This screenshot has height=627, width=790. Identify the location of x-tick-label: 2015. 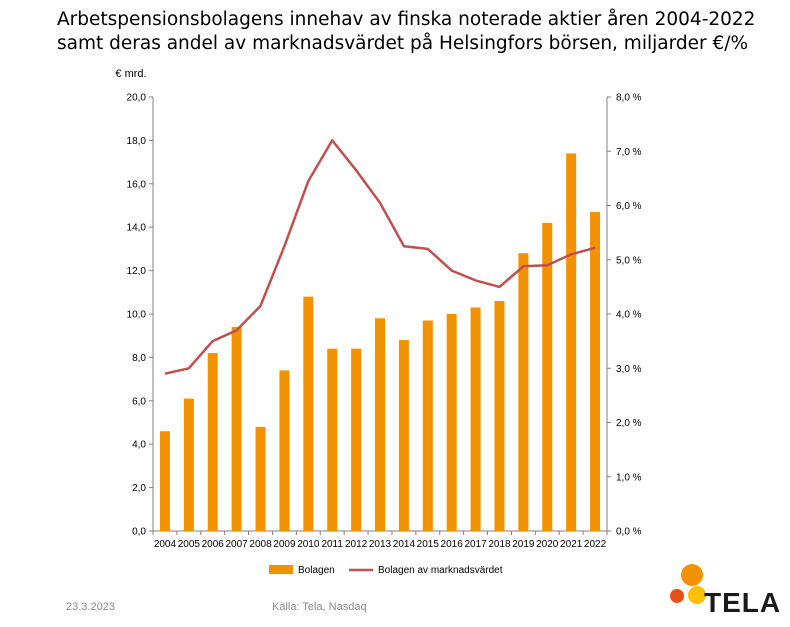
(428, 544).